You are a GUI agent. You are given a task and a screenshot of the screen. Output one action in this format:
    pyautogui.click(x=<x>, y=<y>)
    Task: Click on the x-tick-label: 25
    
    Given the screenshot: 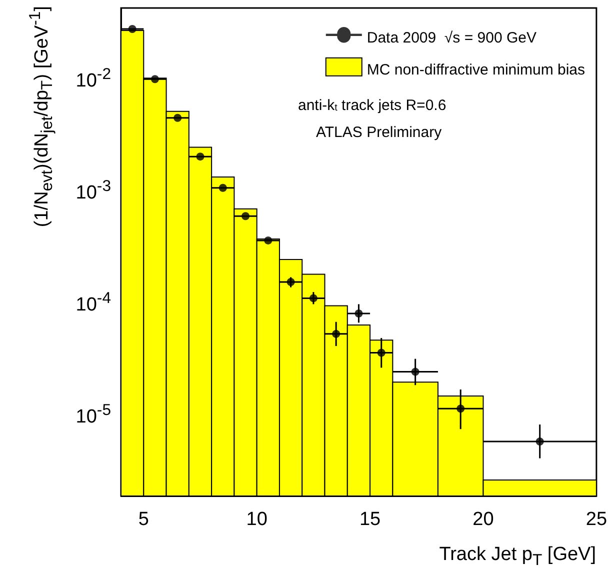 What is the action you would take?
    pyautogui.click(x=597, y=519)
    